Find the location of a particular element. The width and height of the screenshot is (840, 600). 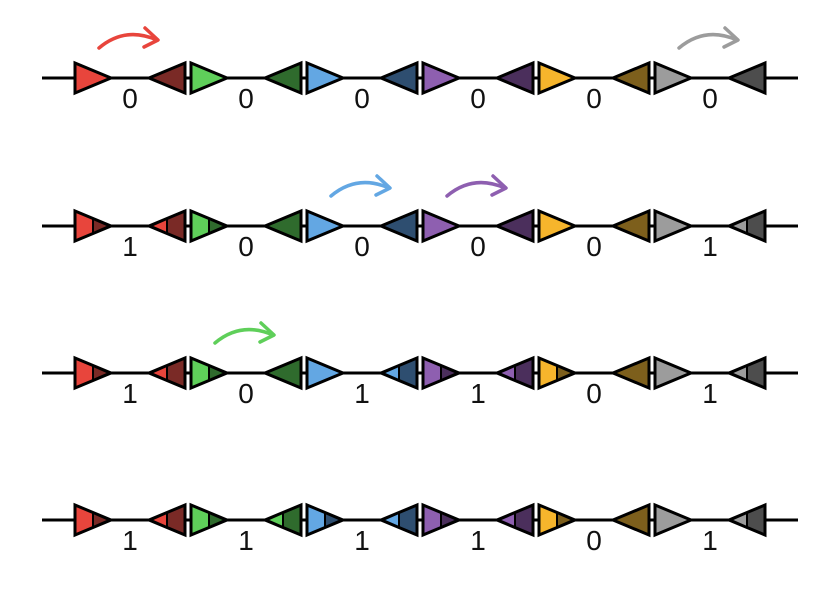

chain-row: 1 1 1 1 0 1 is located at coordinates (420, 529).